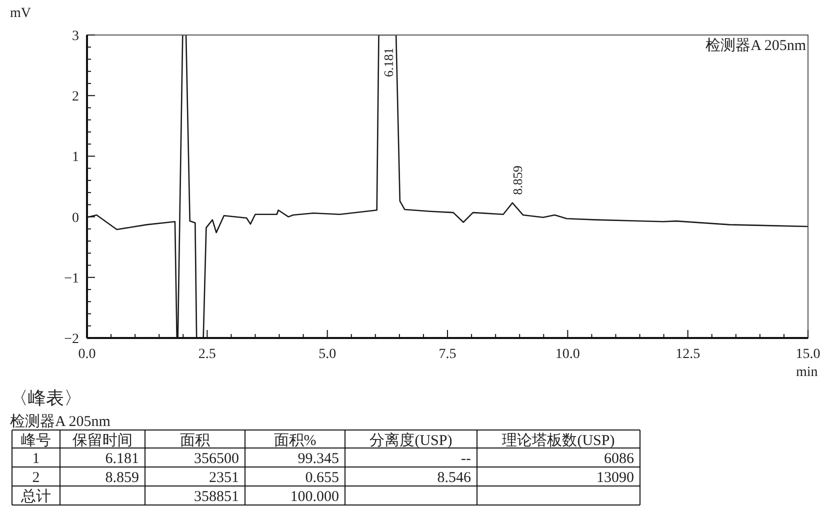  What do you see at coordinates (454, 478) in the screenshot?
I see `text: 8.546` at bounding box center [454, 478].